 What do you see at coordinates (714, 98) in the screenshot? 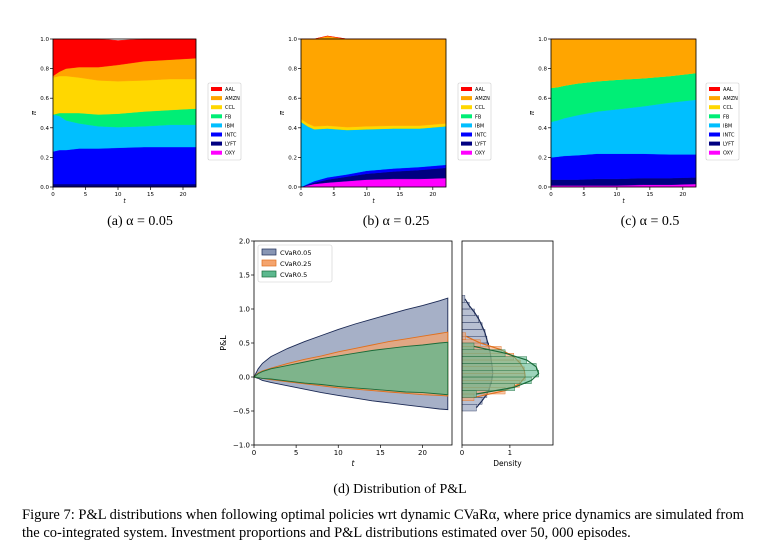
I see `legend-swatch-amzn` at bounding box center [714, 98].